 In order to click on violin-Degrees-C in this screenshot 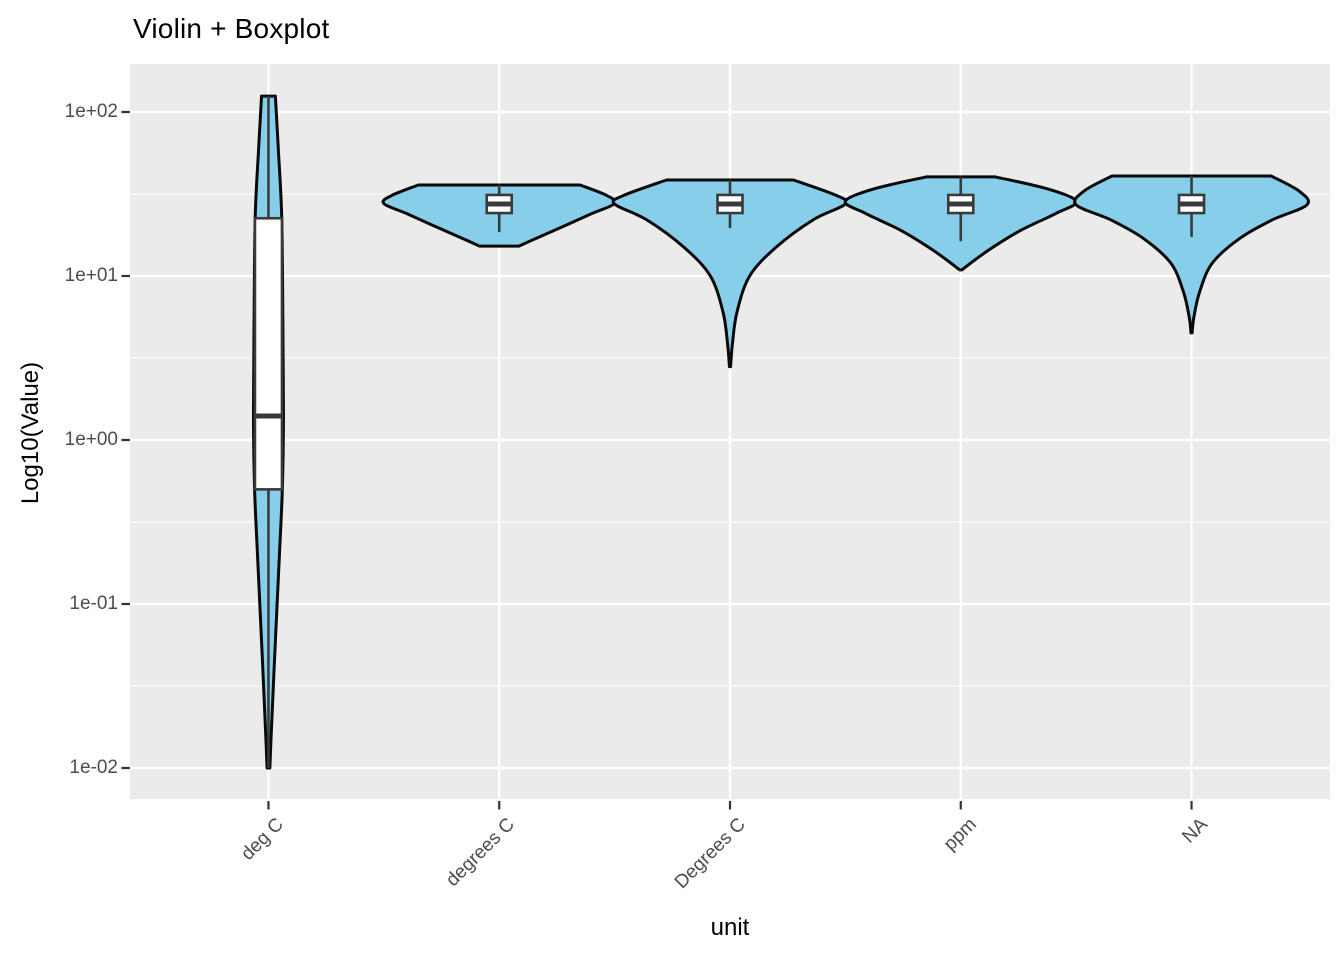, I will do `click(730, 273)`.